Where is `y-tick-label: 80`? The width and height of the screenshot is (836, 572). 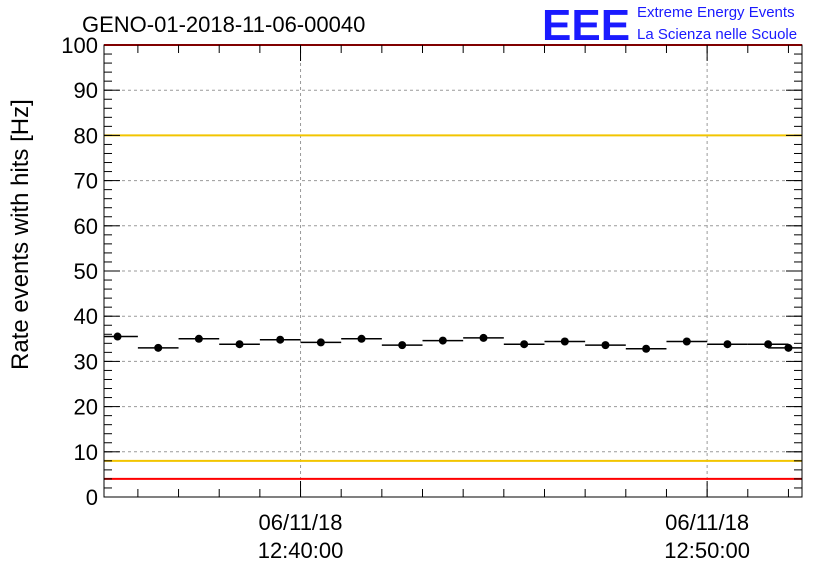
y-tick-label: 80 is located at coordinates (86, 135).